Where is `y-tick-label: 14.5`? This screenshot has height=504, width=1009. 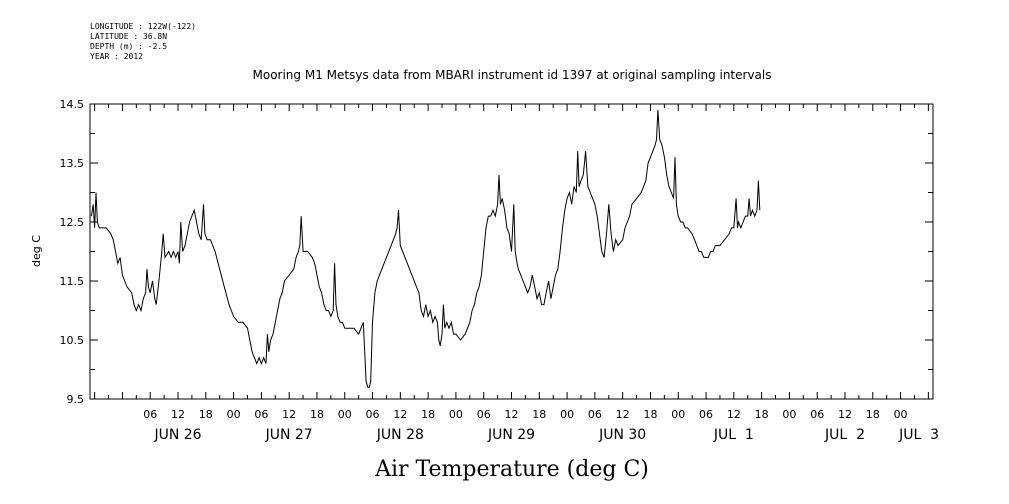
y-tick-label: 14.5 is located at coordinates (72, 104).